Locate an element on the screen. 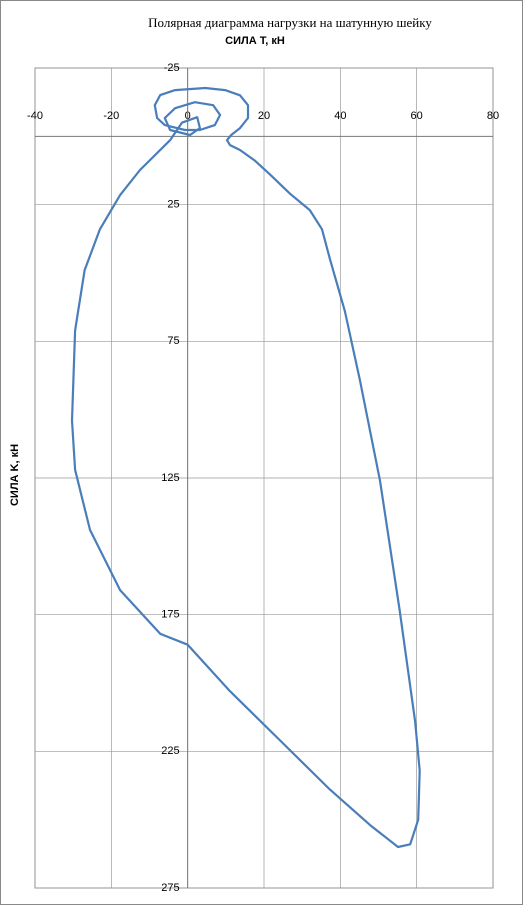 Image resolution: width=524 pixels, height=906 pixels. y-tick-label: 225 is located at coordinates (170, 751).